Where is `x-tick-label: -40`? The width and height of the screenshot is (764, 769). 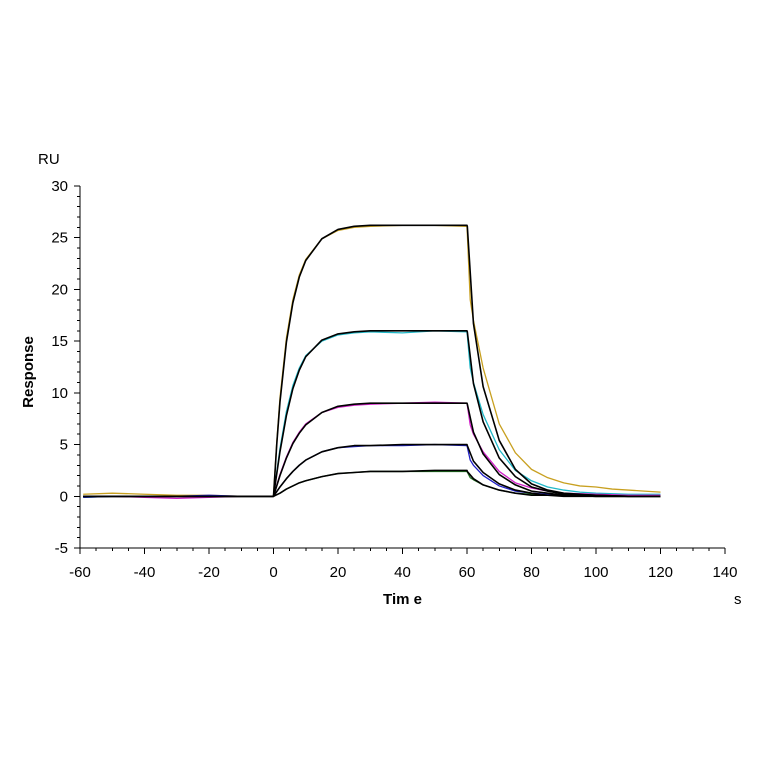
x-tick-label: -40 is located at coordinates (145, 572).